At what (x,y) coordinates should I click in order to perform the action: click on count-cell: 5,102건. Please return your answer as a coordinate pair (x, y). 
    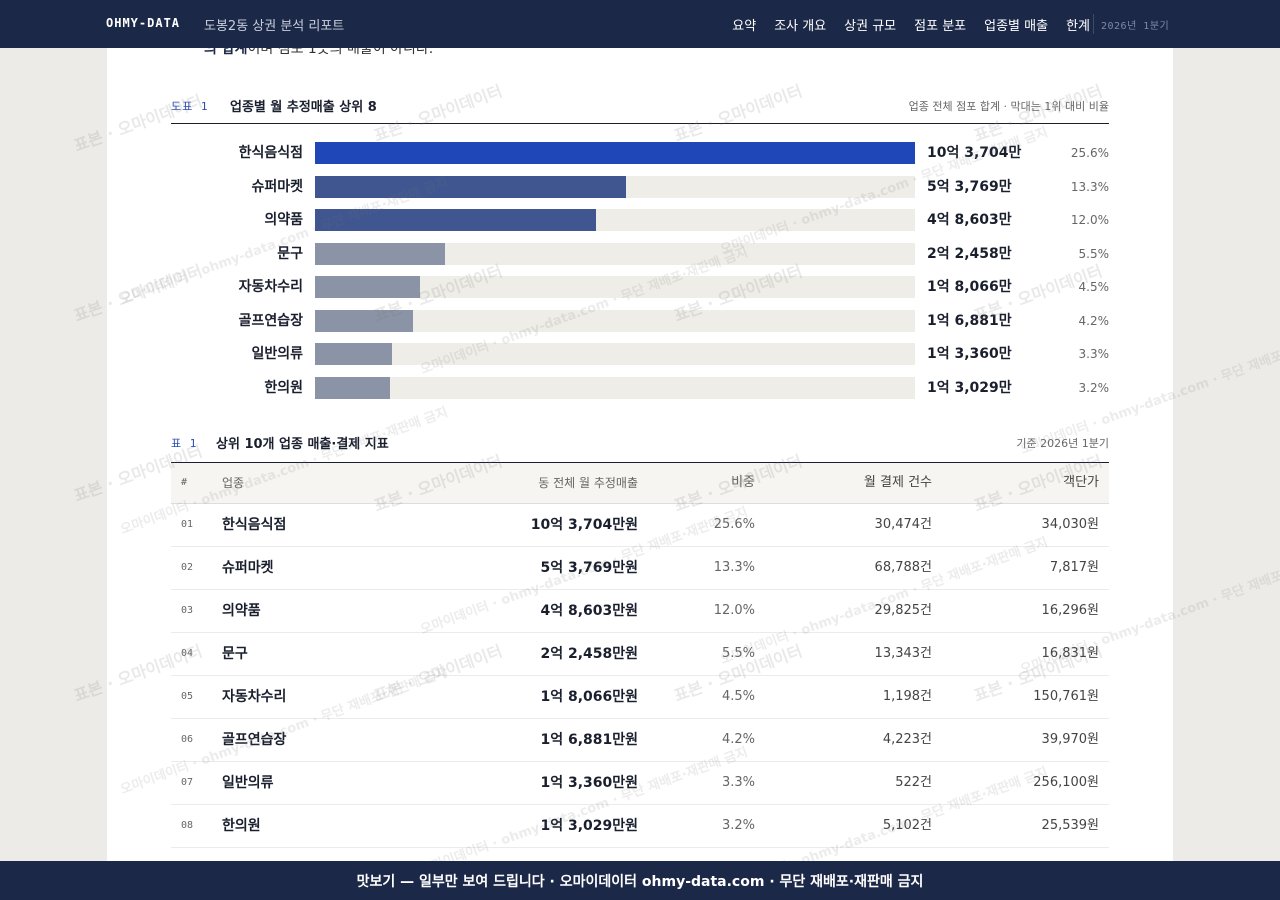
    Looking at the image, I should click on (907, 825).